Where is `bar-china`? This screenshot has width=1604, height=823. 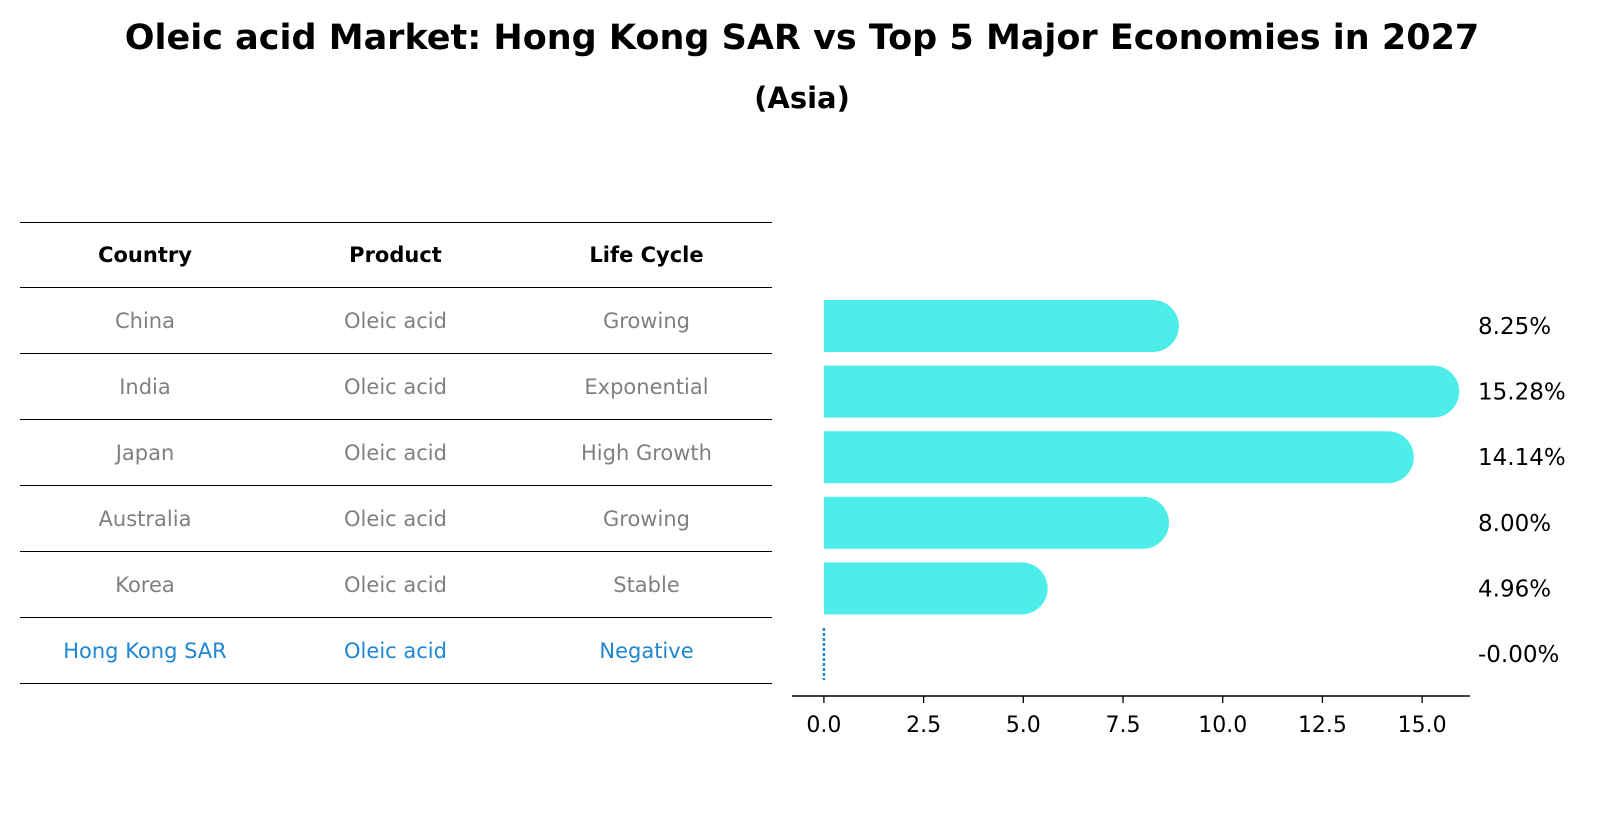
bar-china is located at coordinates (1001, 326).